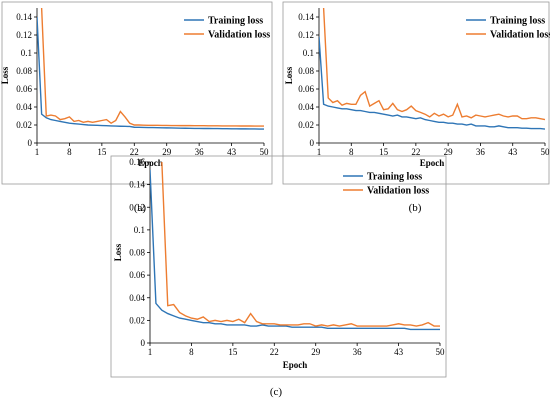 This screenshot has height=401, width=550. What do you see at coordinates (415, 208) in the screenshot?
I see `chart-caption: (b)` at bounding box center [415, 208].